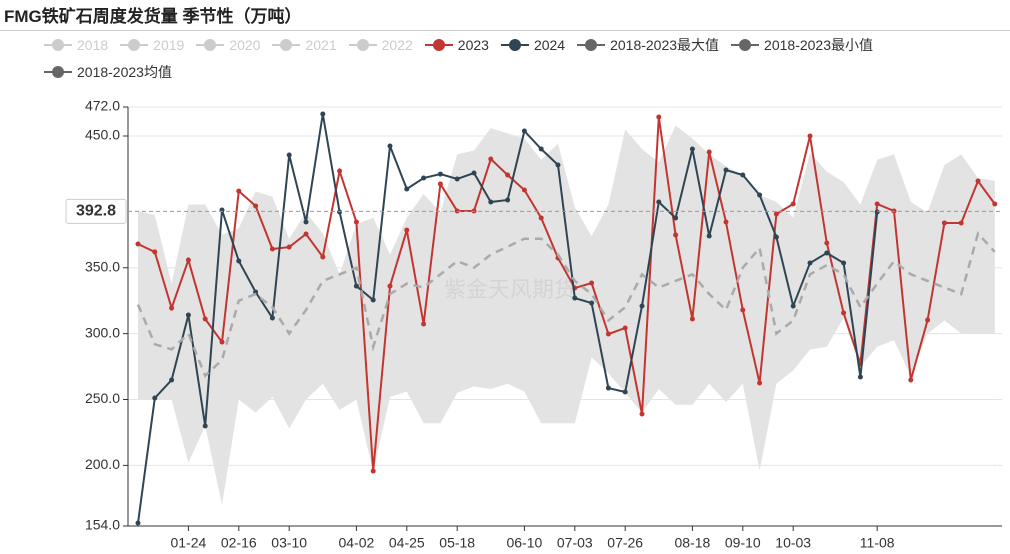 This screenshot has width=1010, height=554. I want to click on watermark: 紫金天风期货, so click(510, 289).